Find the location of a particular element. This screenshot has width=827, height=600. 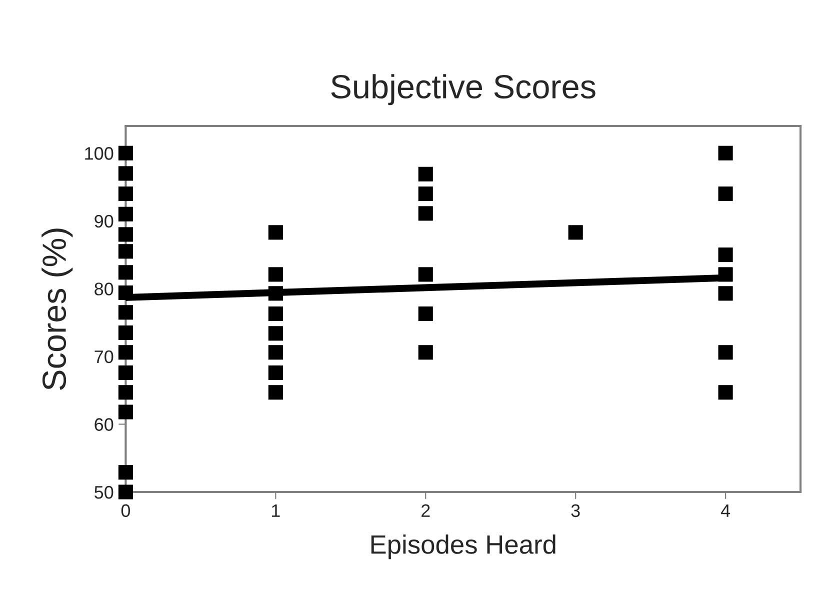

y-tick-label: 90 is located at coordinates (104, 221).